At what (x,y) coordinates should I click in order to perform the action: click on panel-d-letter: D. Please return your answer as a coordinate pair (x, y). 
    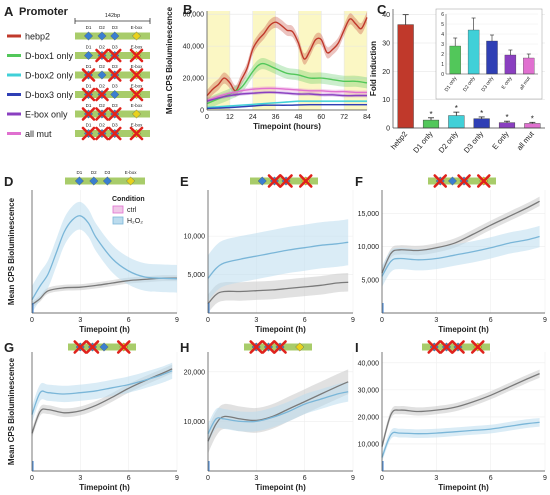
    Looking at the image, I should click on (8, 181).